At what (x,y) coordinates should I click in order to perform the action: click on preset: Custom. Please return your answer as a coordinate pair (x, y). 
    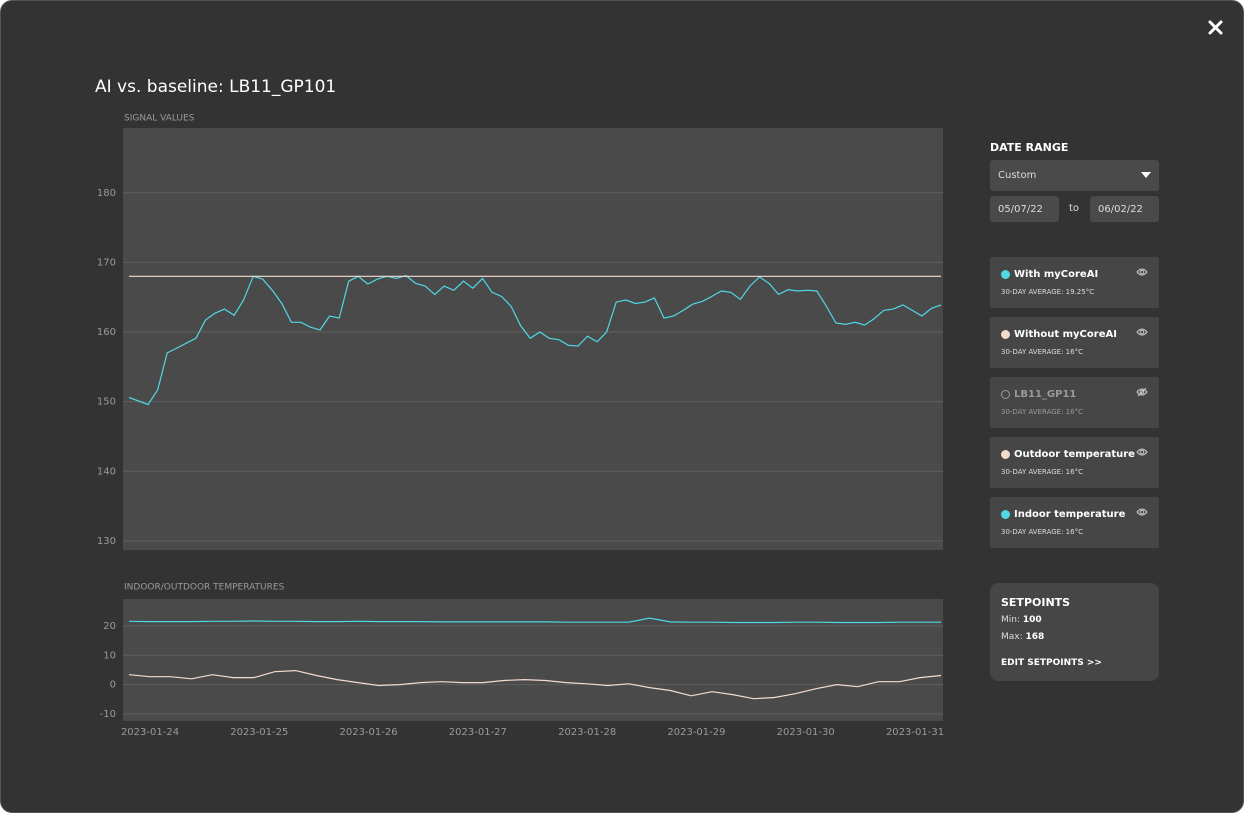
    Looking at the image, I should click on (1017, 175).